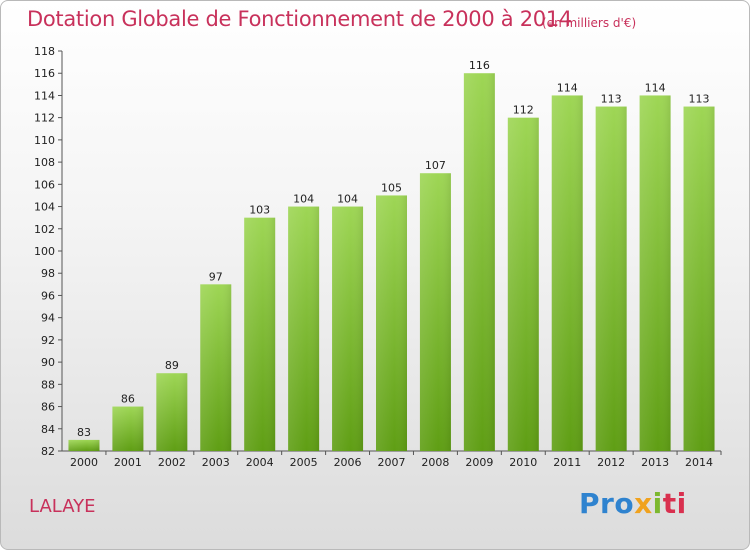  I want to click on bar-shade-2009, so click(479, 262).